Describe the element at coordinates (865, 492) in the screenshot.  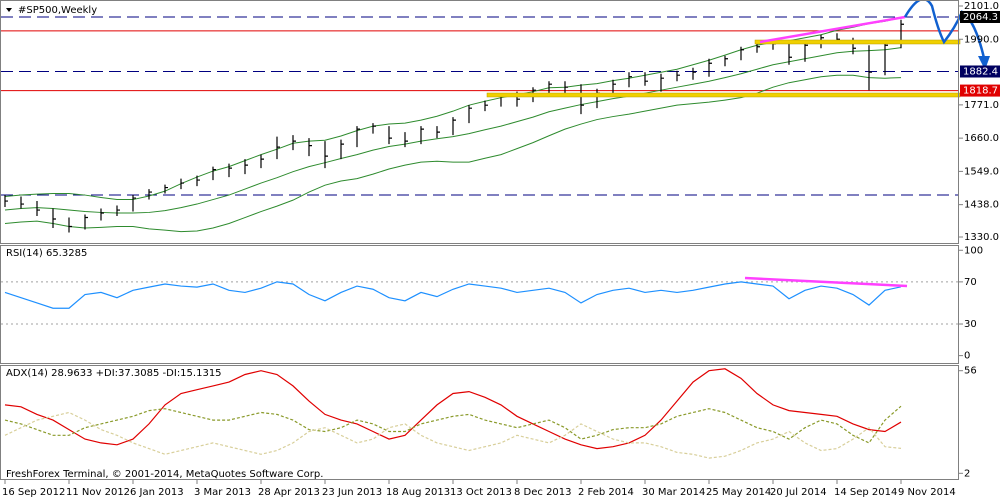
I see `x-tick-label: 14 Sep 2014` at that location.